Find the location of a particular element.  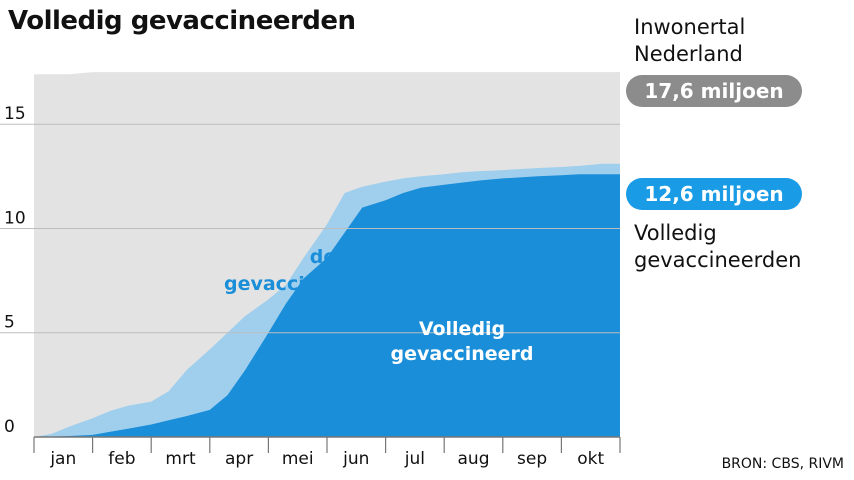

page-title: Volledig gevaccineerden is located at coordinates (182, 21).